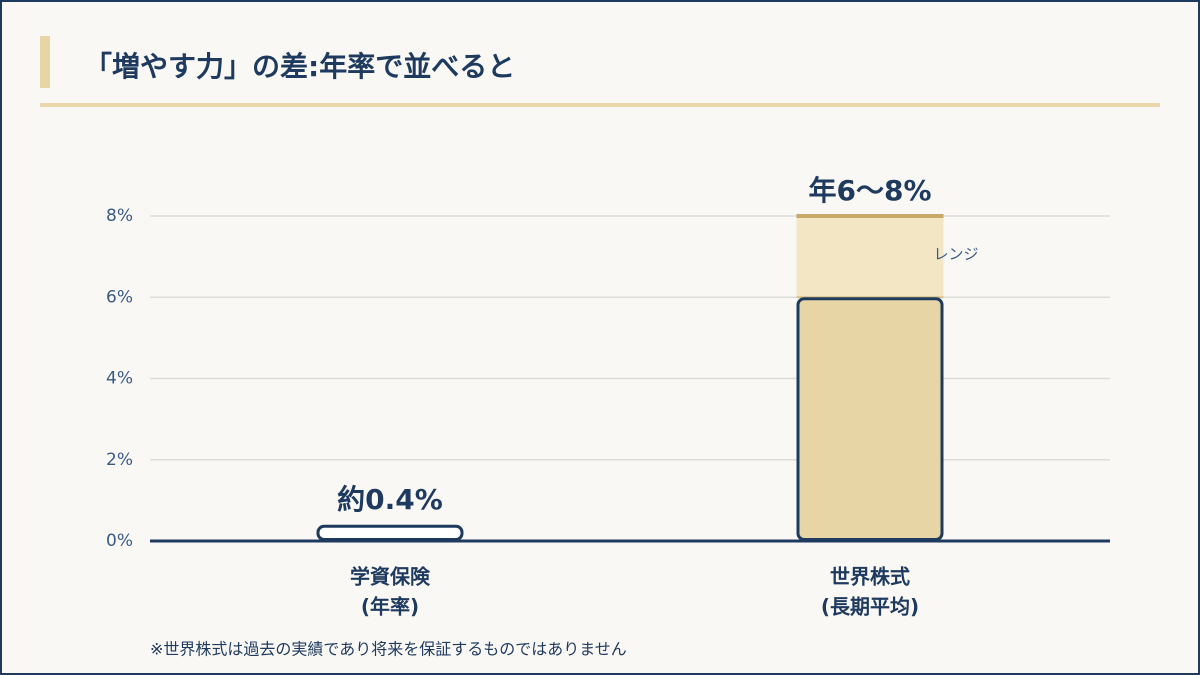 The width and height of the screenshot is (1200, 675). What do you see at coordinates (870, 577) in the screenshot?
I see `x-tick-label: 世界株式` at bounding box center [870, 577].